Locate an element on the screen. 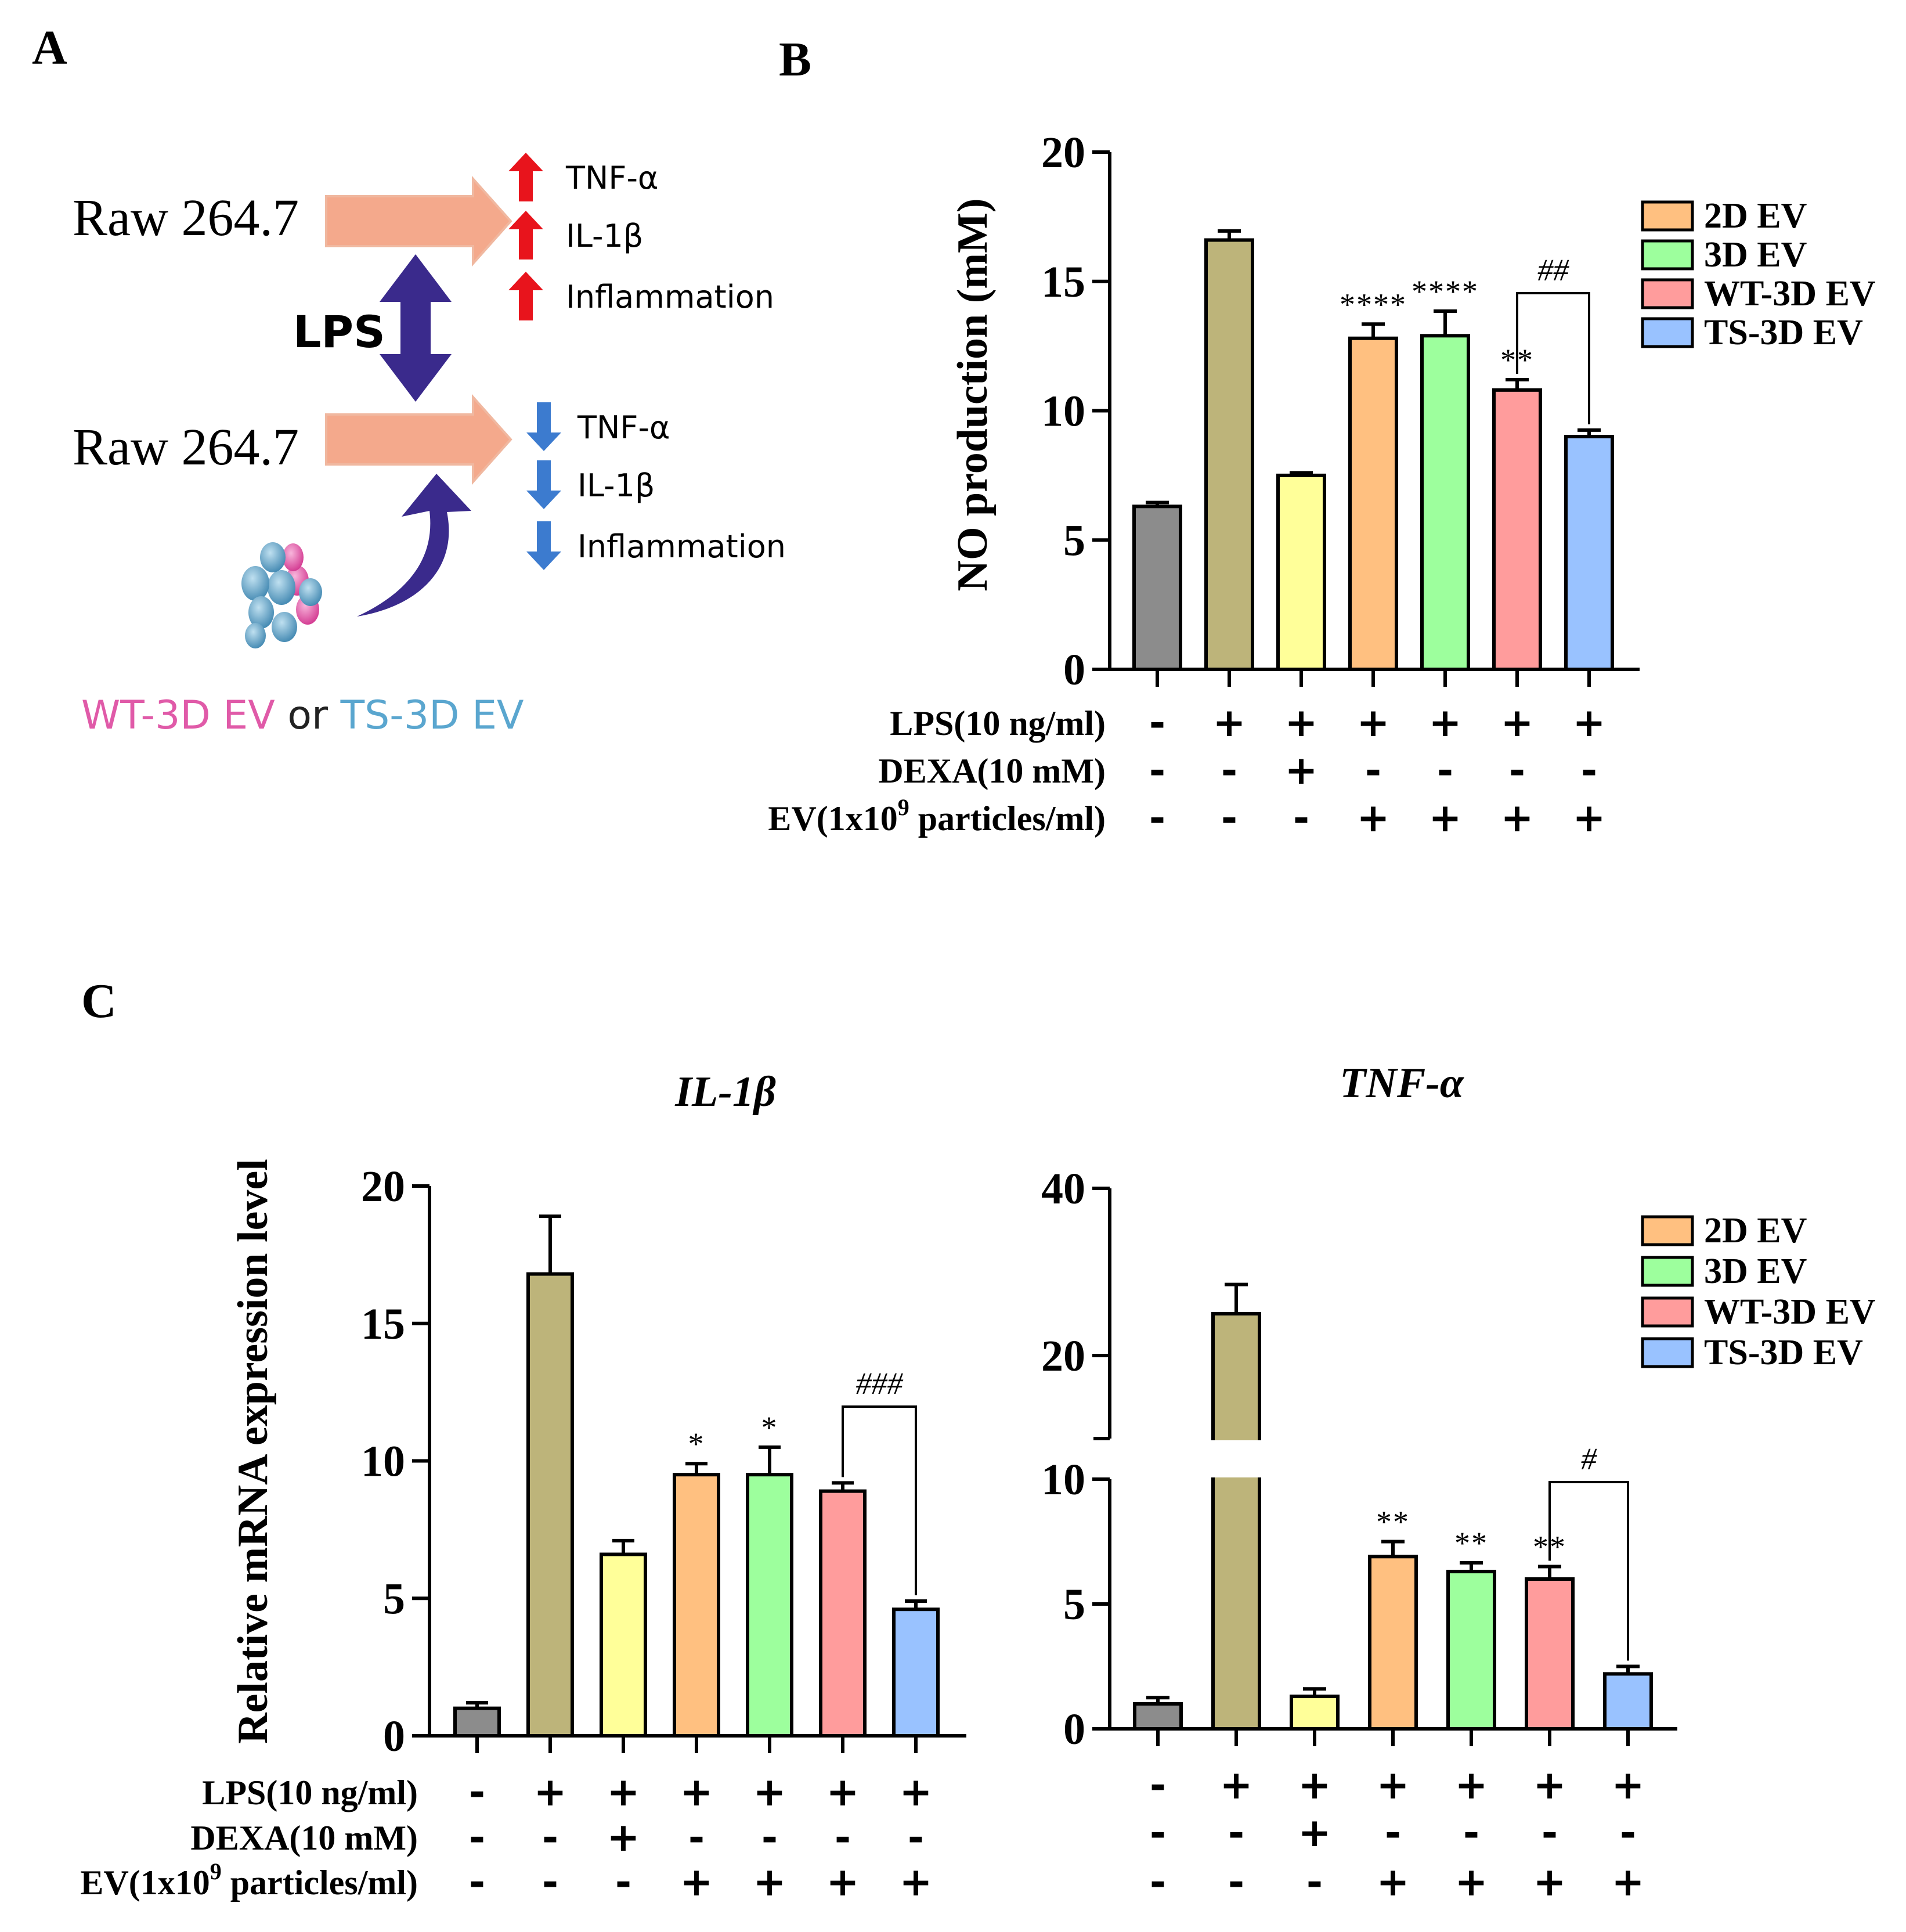 The width and height of the screenshot is (1906, 1932). chart-title: IL-1β is located at coordinates (725, 1092).